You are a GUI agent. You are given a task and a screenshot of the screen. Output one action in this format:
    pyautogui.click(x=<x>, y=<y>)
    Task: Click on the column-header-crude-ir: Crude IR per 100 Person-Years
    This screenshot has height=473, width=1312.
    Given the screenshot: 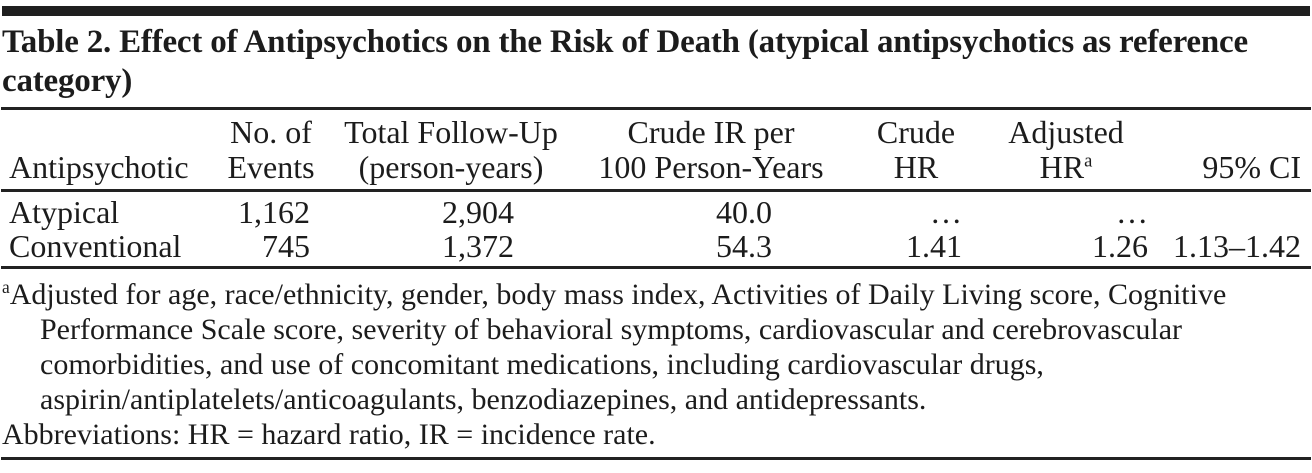 What is the action you would take?
    pyautogui.click(x=711, y=150)
    